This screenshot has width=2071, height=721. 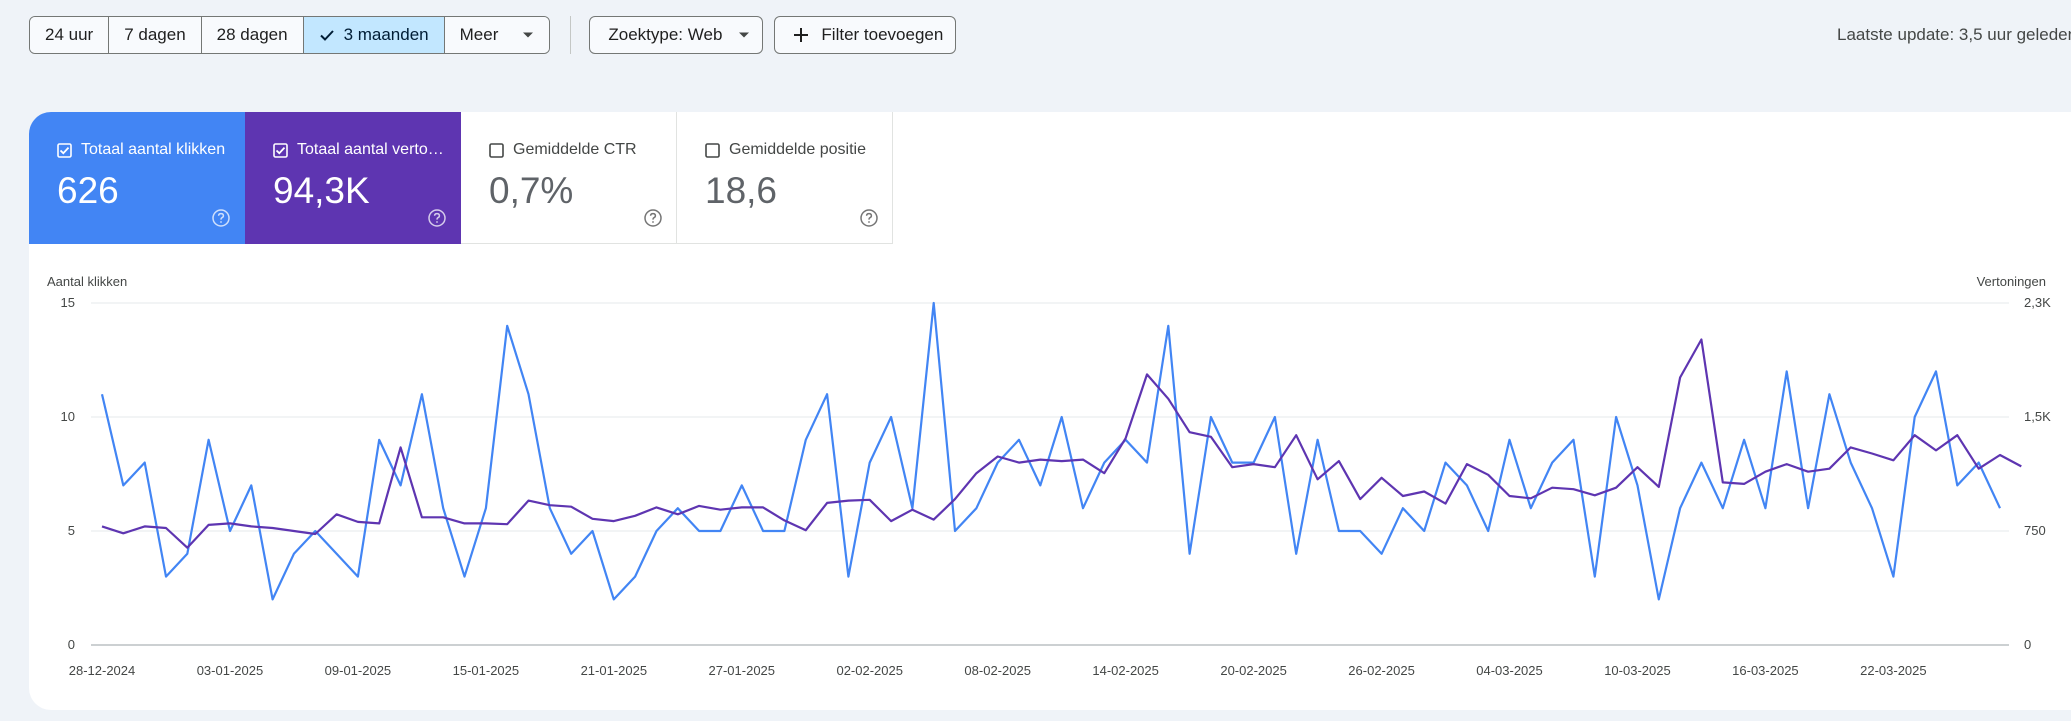 What do you see at coordinates (486, 670) in the screenshot?
I see `x-tick-label: 15-01-2025` at bounding box center [486, 670].